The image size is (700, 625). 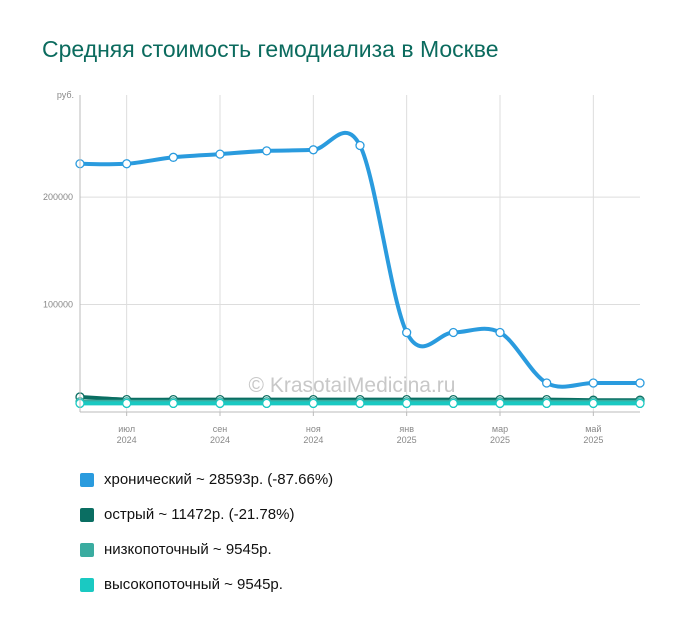 I want to click on legend-item: высокопоточный ~ 9545р., so click(x=206, y=584).